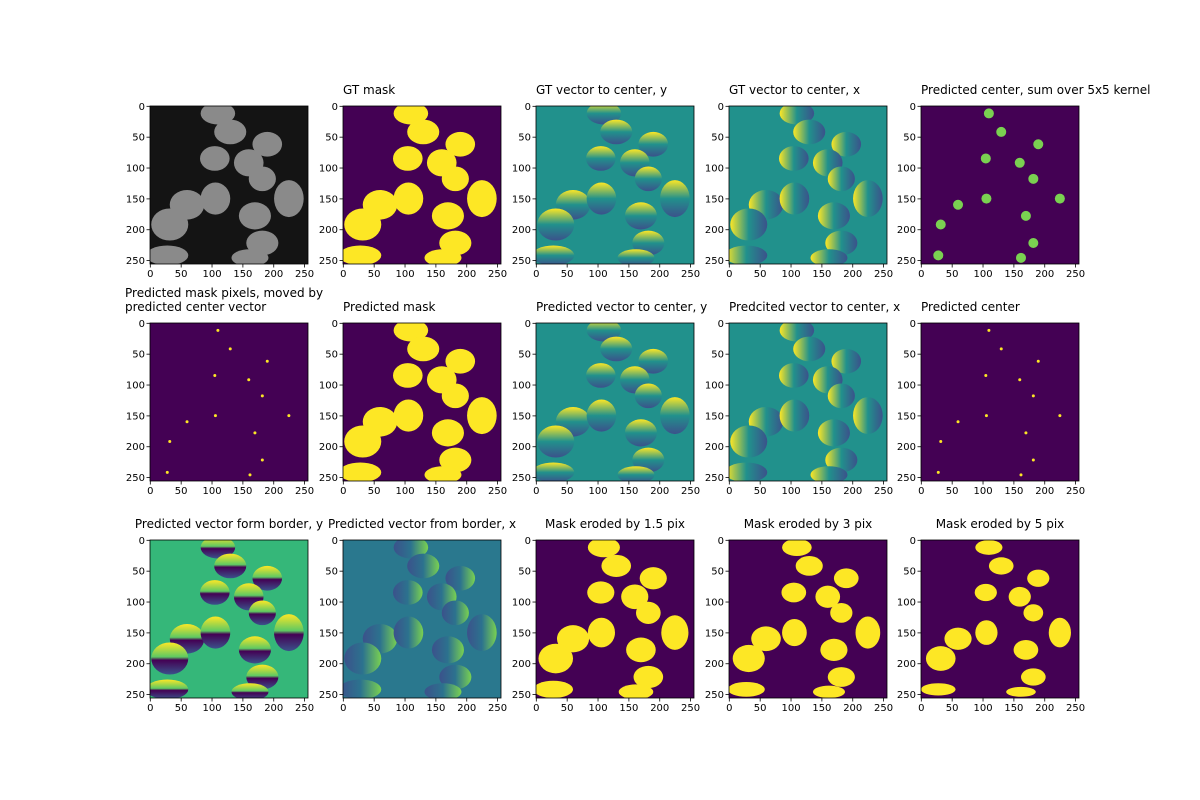  Describe the element at coordinates (422, 524) in the screenshot. I see `panel-title: Predicted vector from border, x` at that location.